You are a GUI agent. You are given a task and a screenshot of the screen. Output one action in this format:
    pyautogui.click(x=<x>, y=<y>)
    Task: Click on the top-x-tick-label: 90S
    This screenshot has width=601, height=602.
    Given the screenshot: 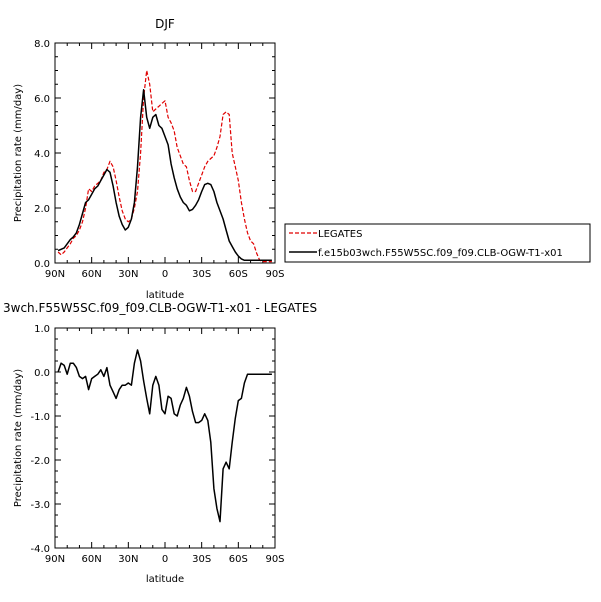 What is the action you would take?
    pyautogui.click(x=274, y=274)
    